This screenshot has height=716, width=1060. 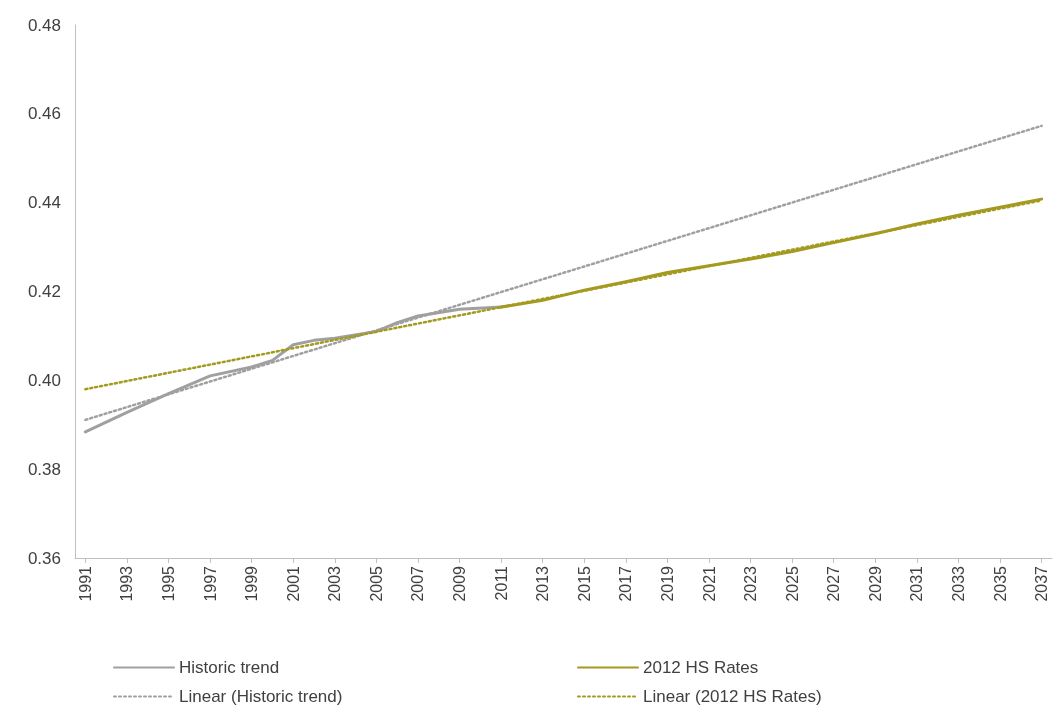 I want to click on x-tick-label: 2023, so click(x=751, y=583).